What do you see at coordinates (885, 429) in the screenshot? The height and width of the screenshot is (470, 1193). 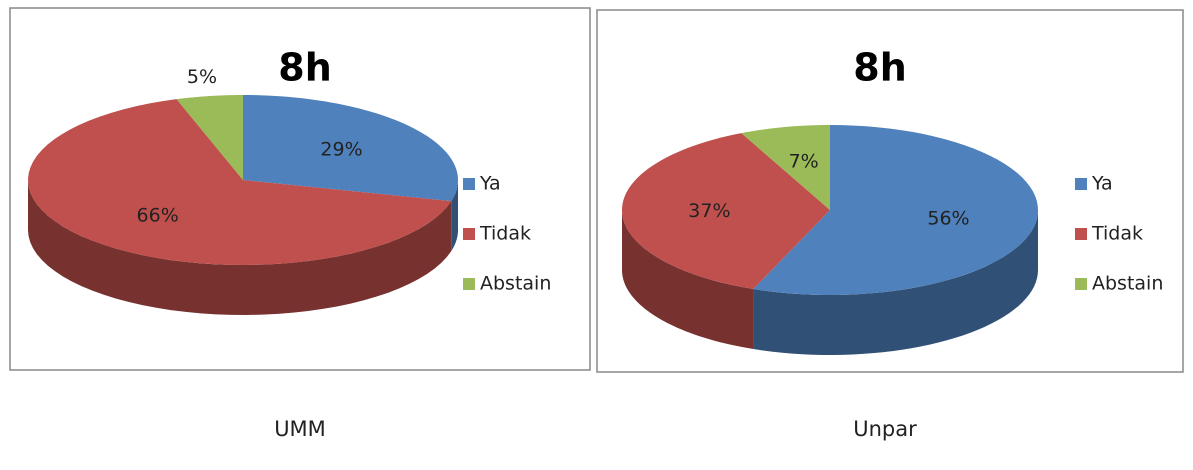 I see `caption: Unpar` at bounding box center [885, 429].